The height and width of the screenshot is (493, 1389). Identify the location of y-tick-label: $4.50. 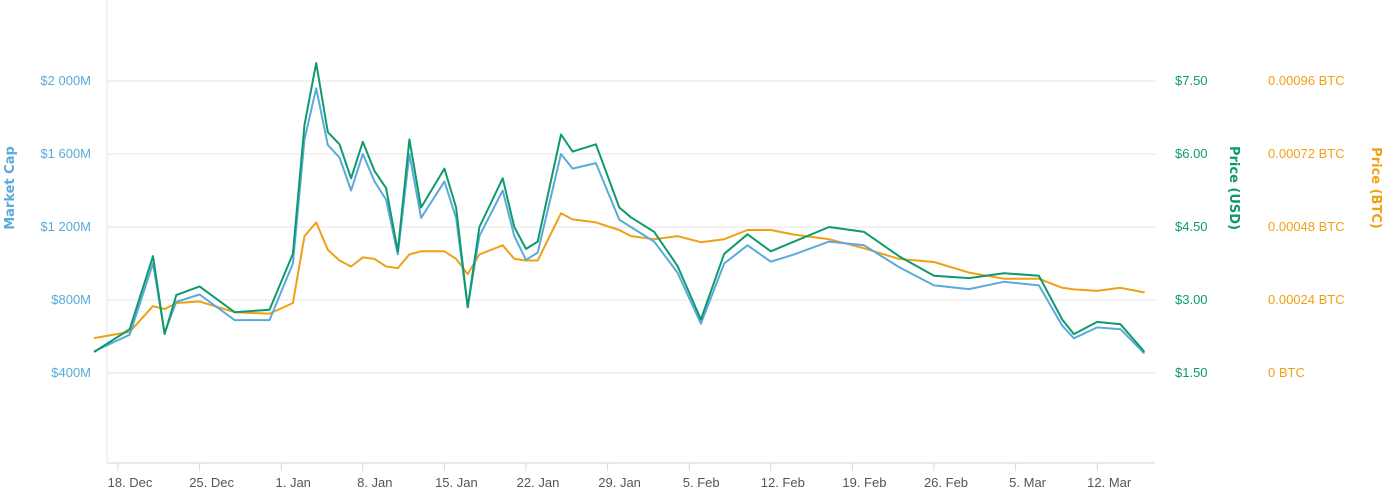
(1191, 226).